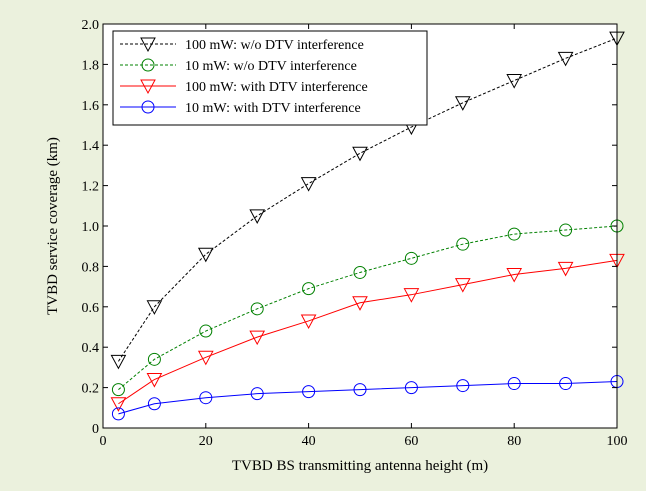  Describe the element at coordinates (411, 441) in the screenshot. I see `x-tick-label: 60` at that location.